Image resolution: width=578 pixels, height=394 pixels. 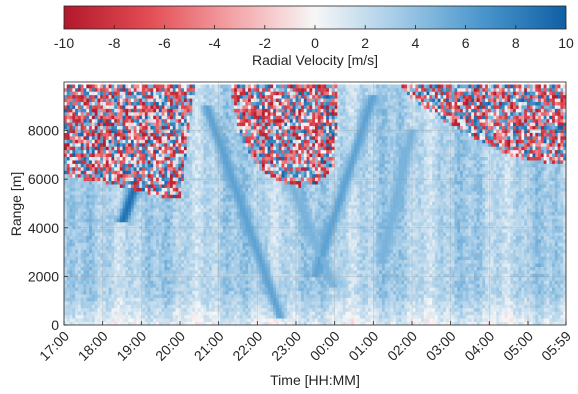 I want to click on colorbar-tick-label: -6, so click(x=164, y=43).